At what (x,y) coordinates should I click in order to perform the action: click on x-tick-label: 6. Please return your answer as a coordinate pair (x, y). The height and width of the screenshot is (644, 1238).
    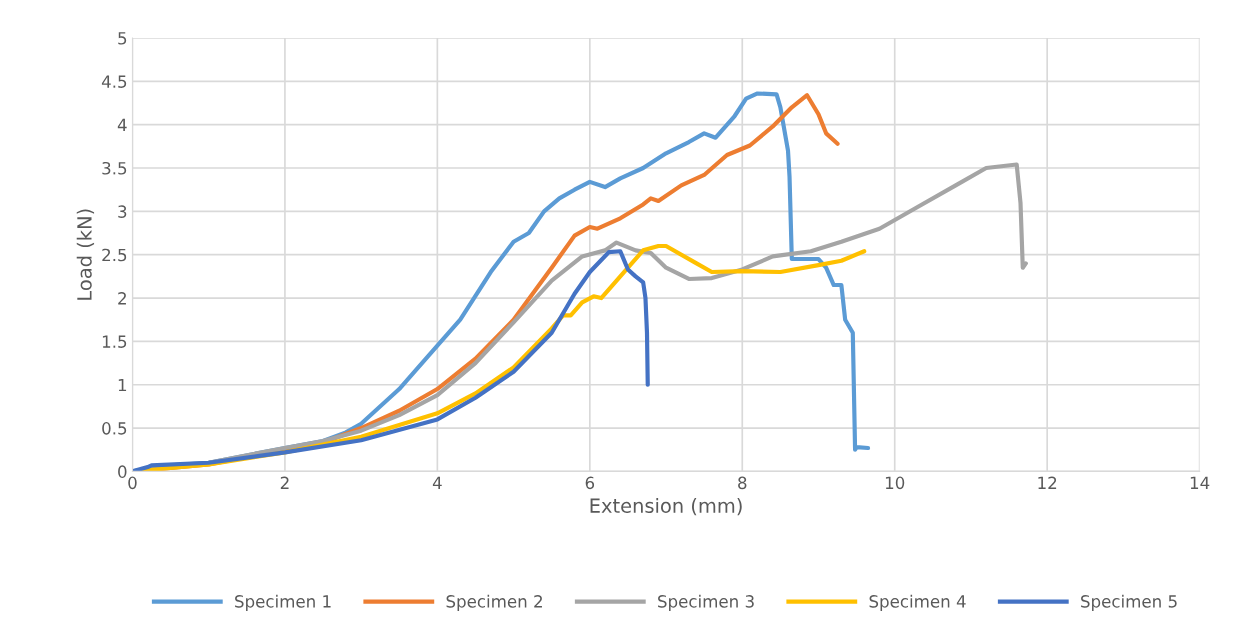
    Looking at the image, I should click on (590, 483).